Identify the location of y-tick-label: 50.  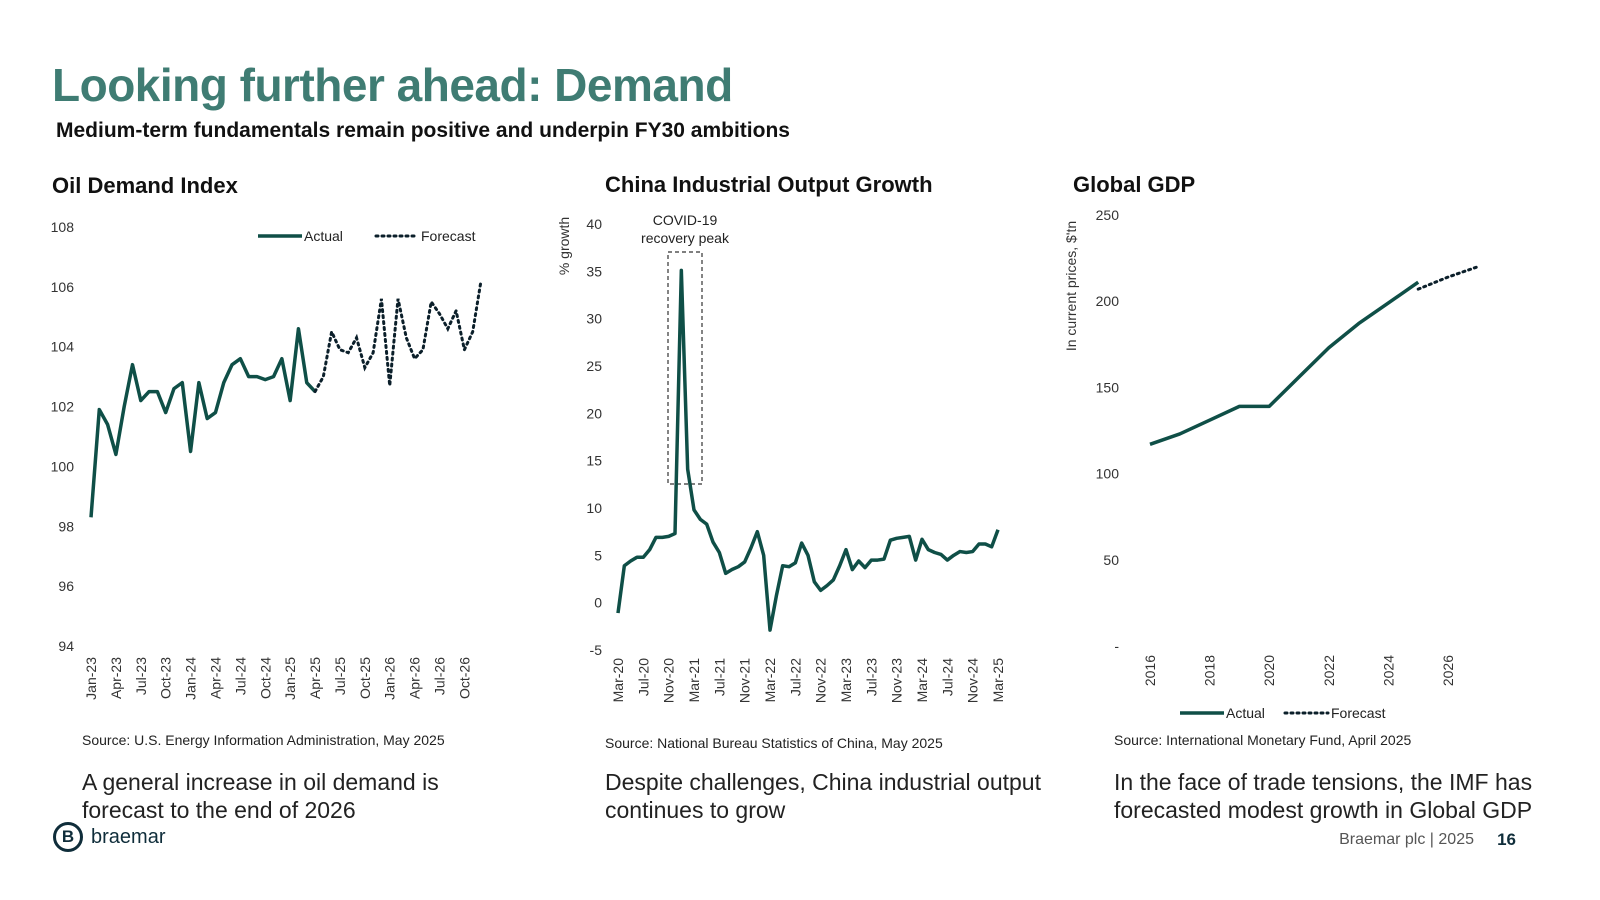
(1111, 560).